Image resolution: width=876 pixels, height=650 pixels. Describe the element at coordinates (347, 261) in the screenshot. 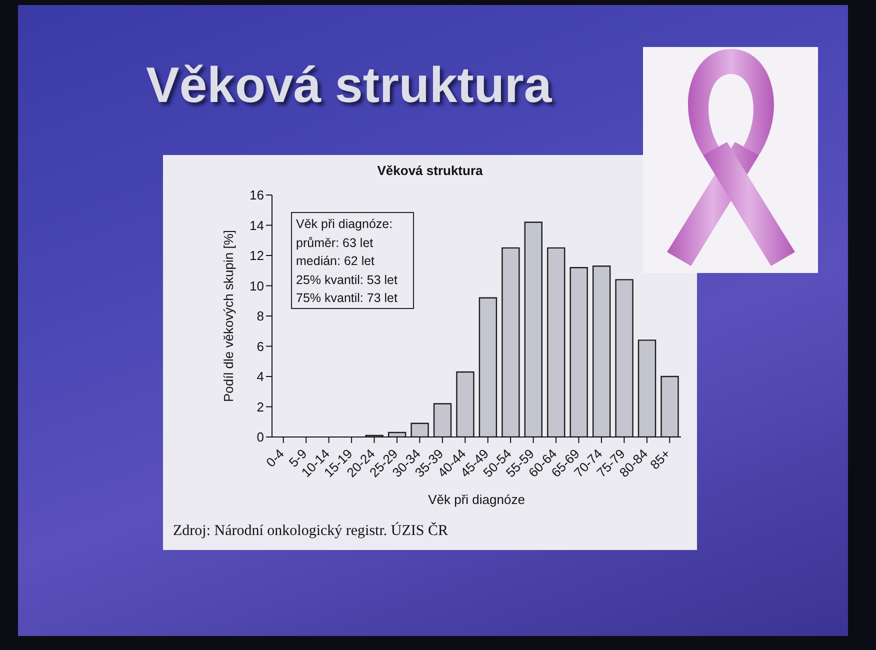

I see `annotation: Věk při diagnóze: průměr: 63 let medián: 62 let 25% kvantil: 53 let 75% kvantil: 73 let` at that location.